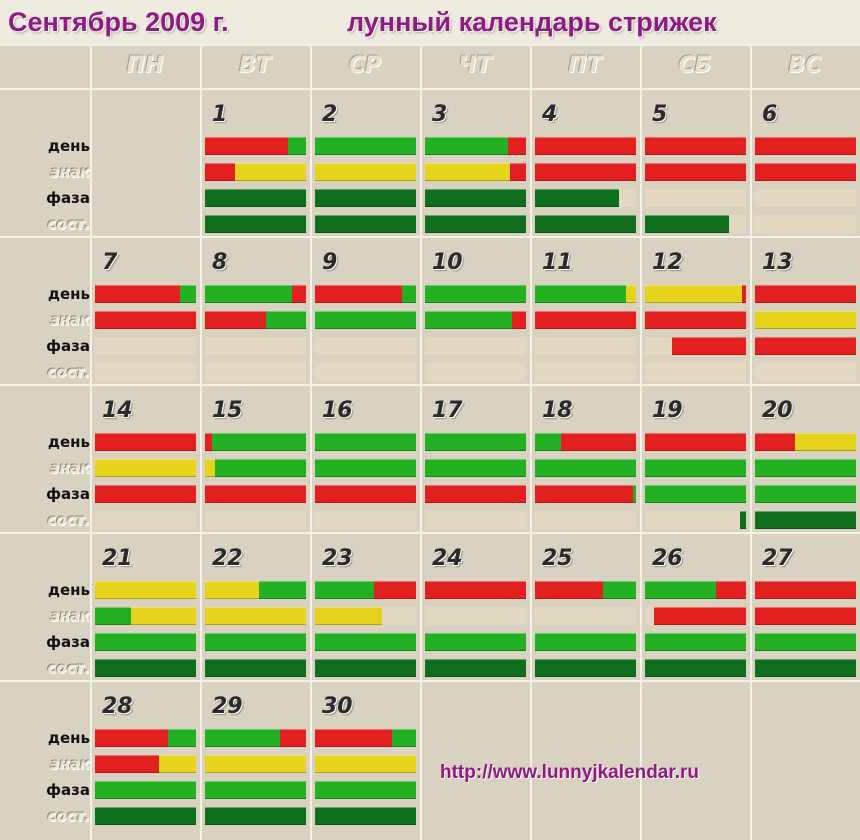 This screenshot has width=860, height=840. I want to click on day-number: 11, so click(557, 262).